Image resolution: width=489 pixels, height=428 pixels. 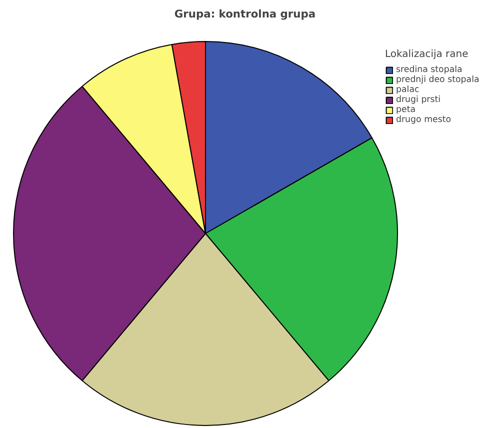 I want to click on legend-label: palac, so click(x=408, y=90).